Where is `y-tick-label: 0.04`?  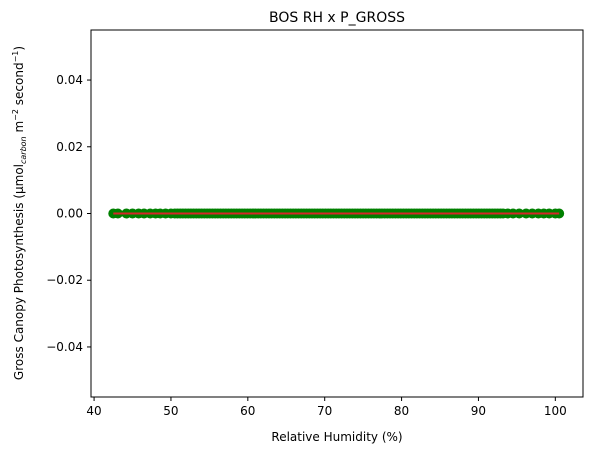 y-tick-label: 0.04 is located at coordinates (69, 80).